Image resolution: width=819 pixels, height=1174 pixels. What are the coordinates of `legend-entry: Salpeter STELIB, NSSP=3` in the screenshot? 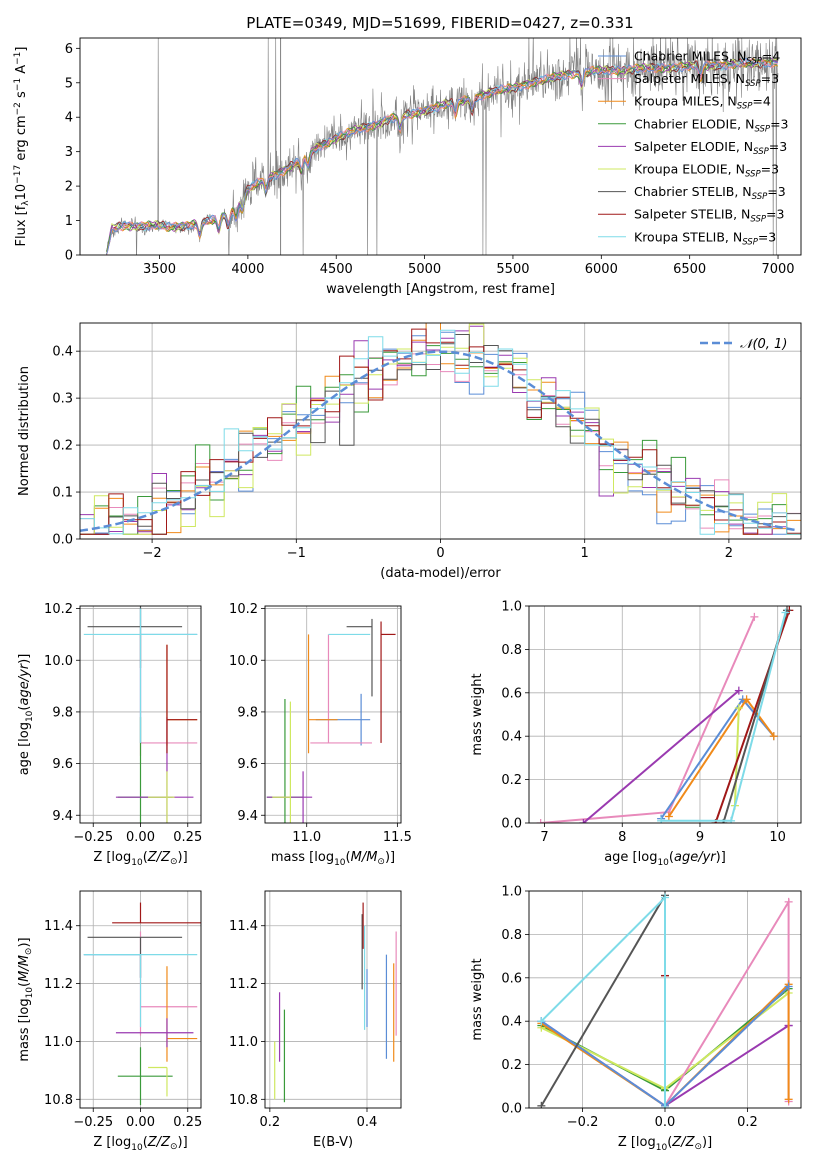 It's located at (691, 216).